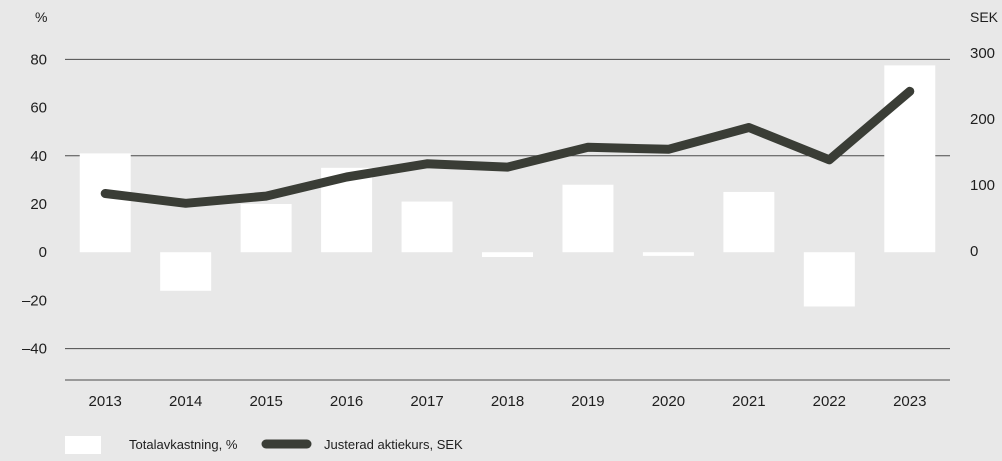  What do you see at coordinates (748, 127) in the screenshot?
I see `price-point-2021` at bounding box center [748, 127].